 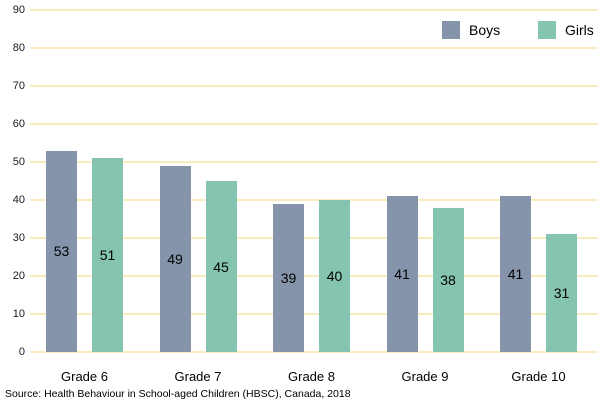 What do you see at coordinates (18, 276) in the screenshot?
I see `y-axis-tick-label-20: 20` at bounding box center [18, 276].